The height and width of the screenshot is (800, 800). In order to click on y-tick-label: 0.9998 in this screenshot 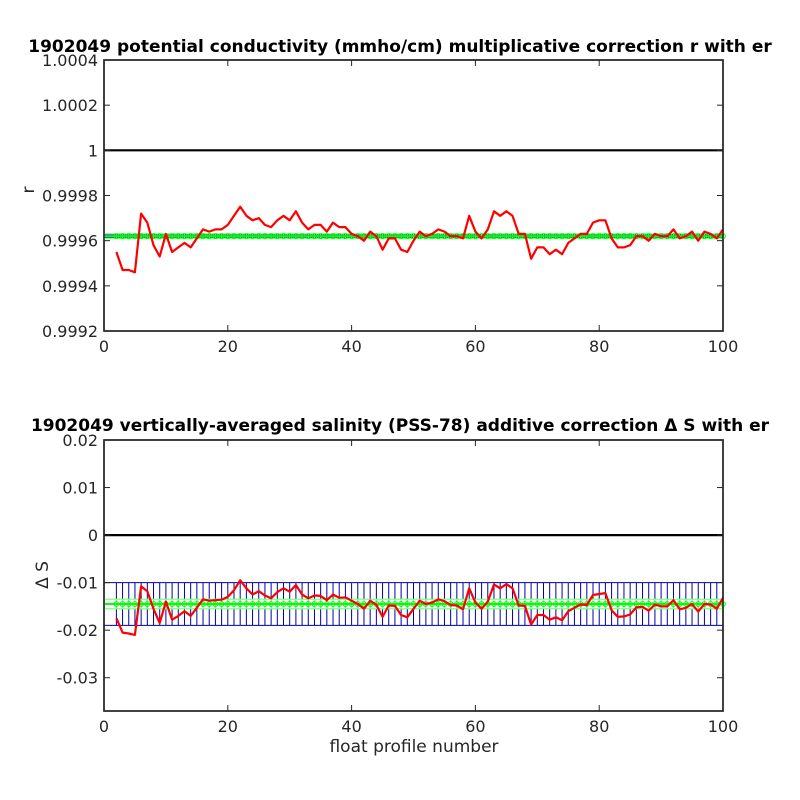, I will do `click(70, 196)`.